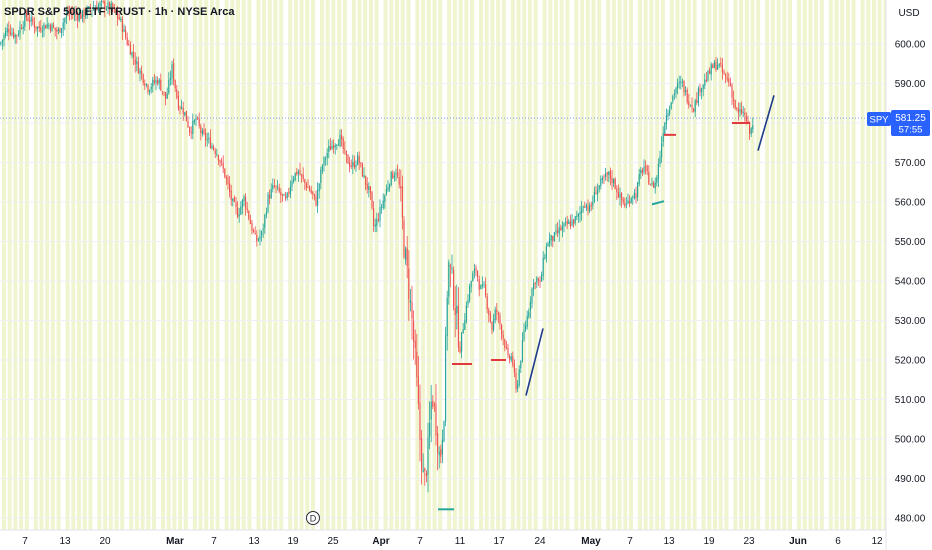  I want to click on time-tick-label: 23, so click(749, 541).